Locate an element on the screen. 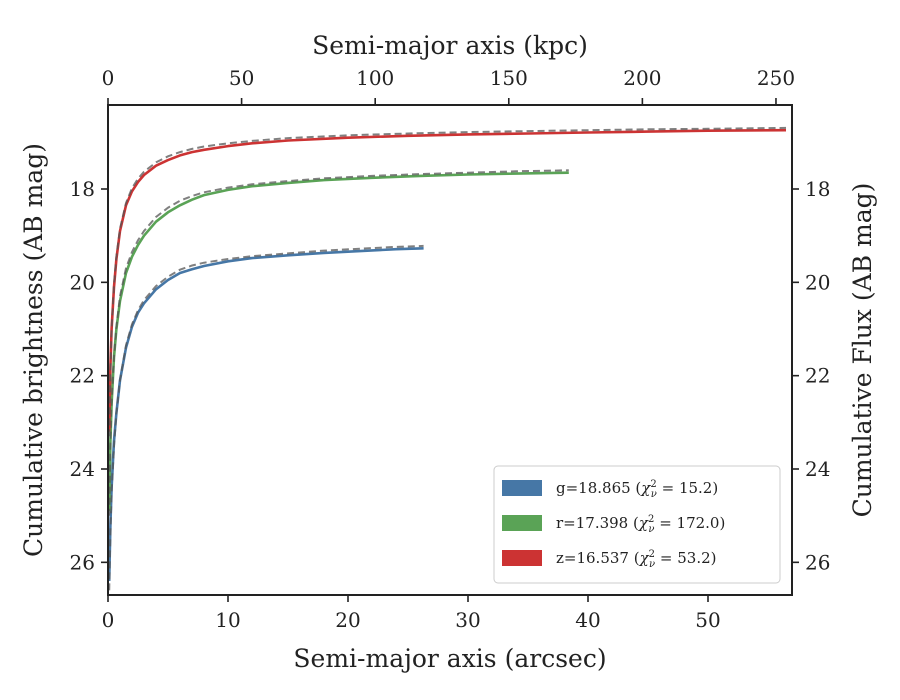 The height and width of the screenshot is (700, 900). y-right-tick-label: 22 is located at coordinates (817, 376).